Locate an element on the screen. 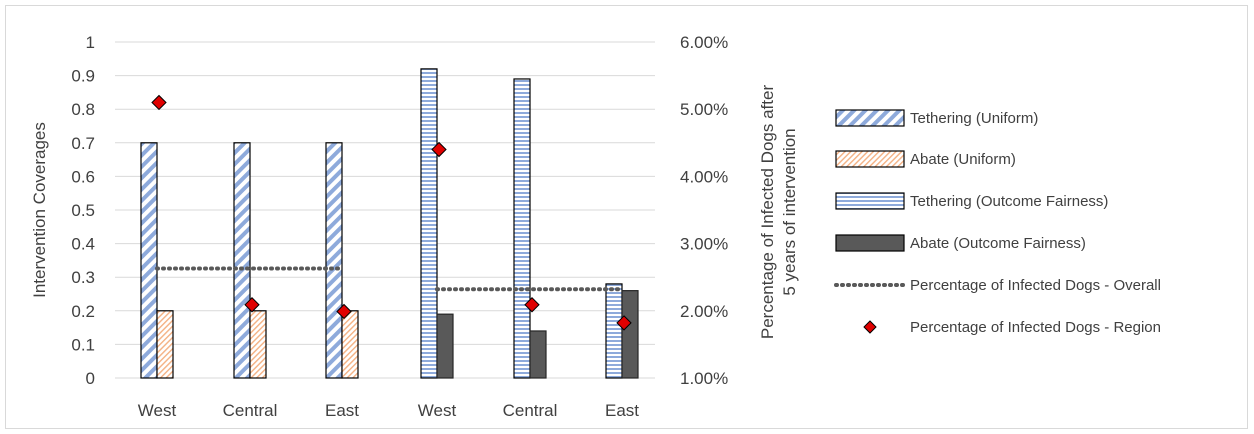 The width and height of the screenshot is (1254, 434). y-left-tick-label: 0.3 is located at coordinates (83, 277).